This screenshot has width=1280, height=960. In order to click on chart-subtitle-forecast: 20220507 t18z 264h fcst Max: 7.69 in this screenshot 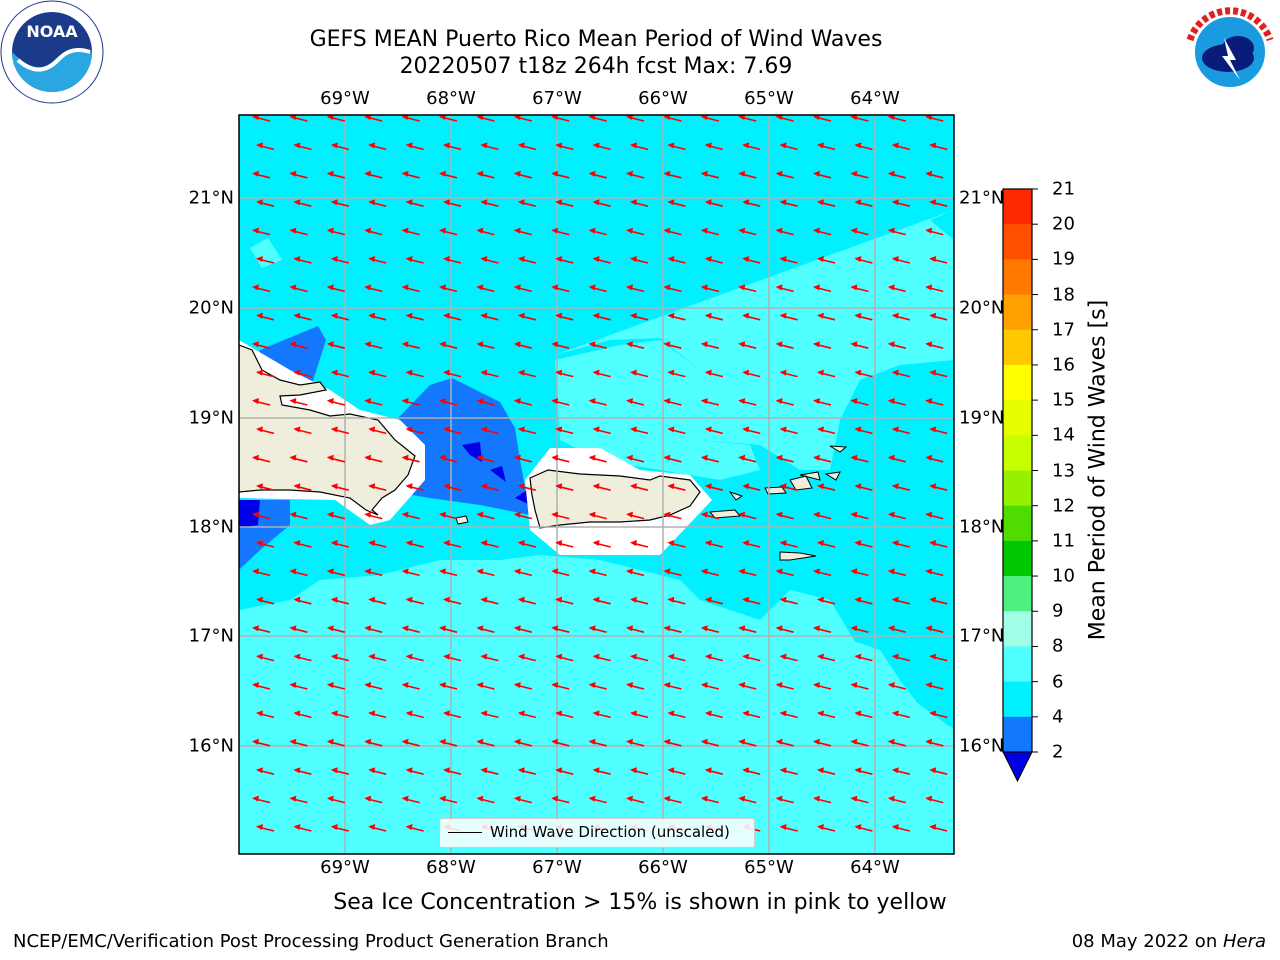, I will do `click(596, 66)`.